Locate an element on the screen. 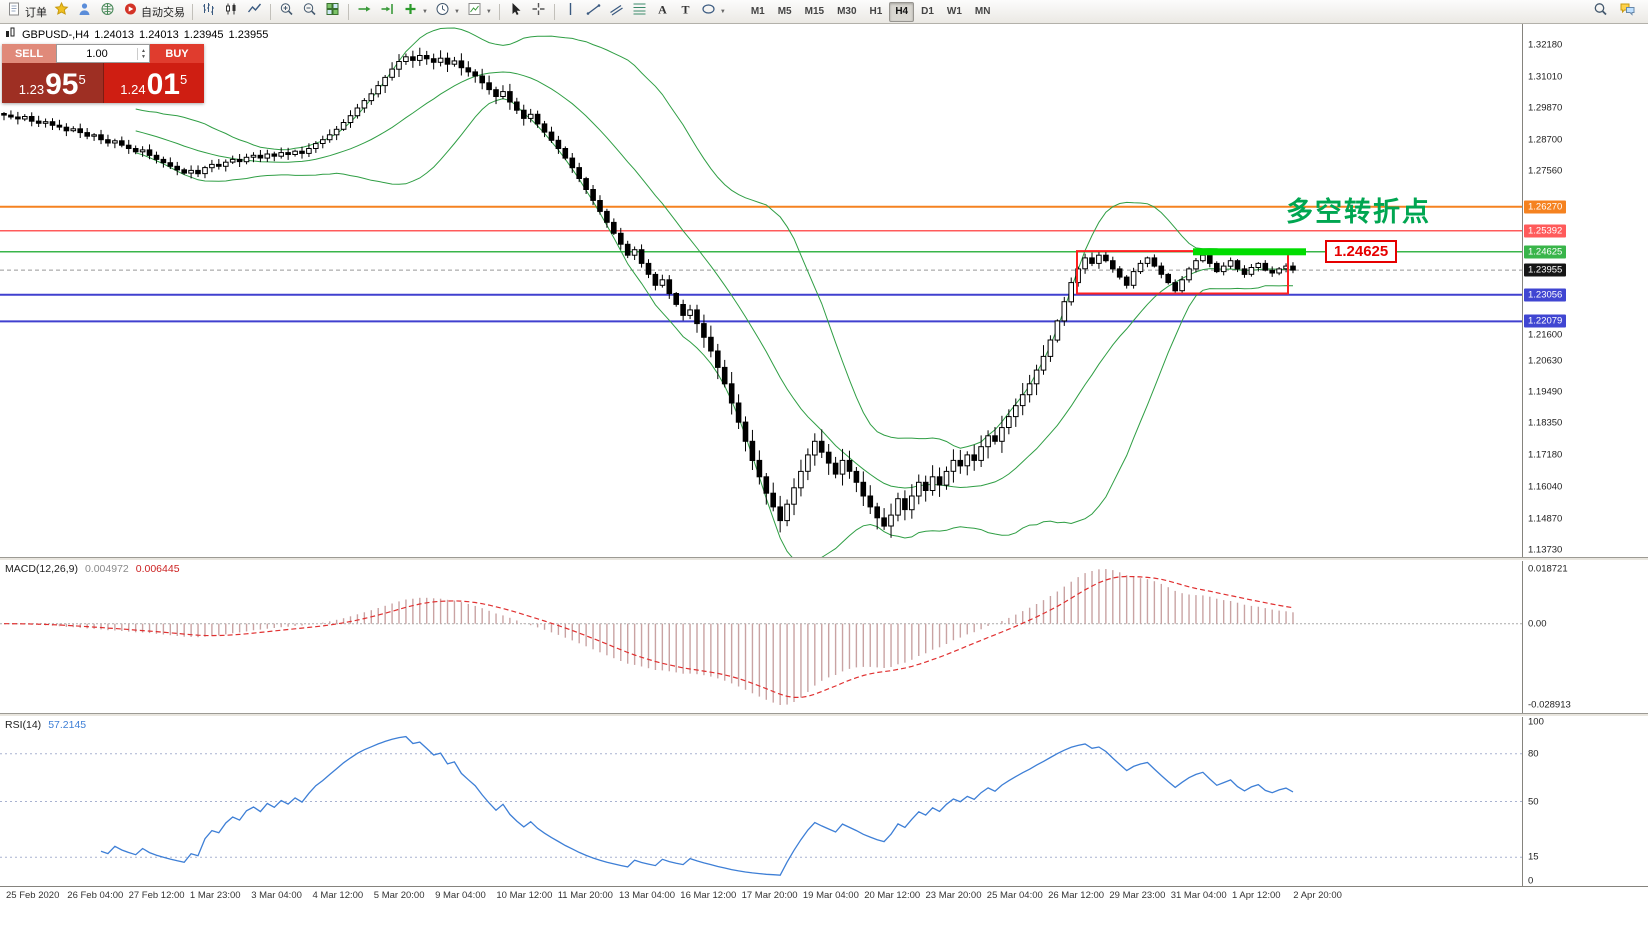 The height and width of the screenshot is (947, 1648). time-tick: 13 Mar 04:00 is located at coordinates (647, 895).